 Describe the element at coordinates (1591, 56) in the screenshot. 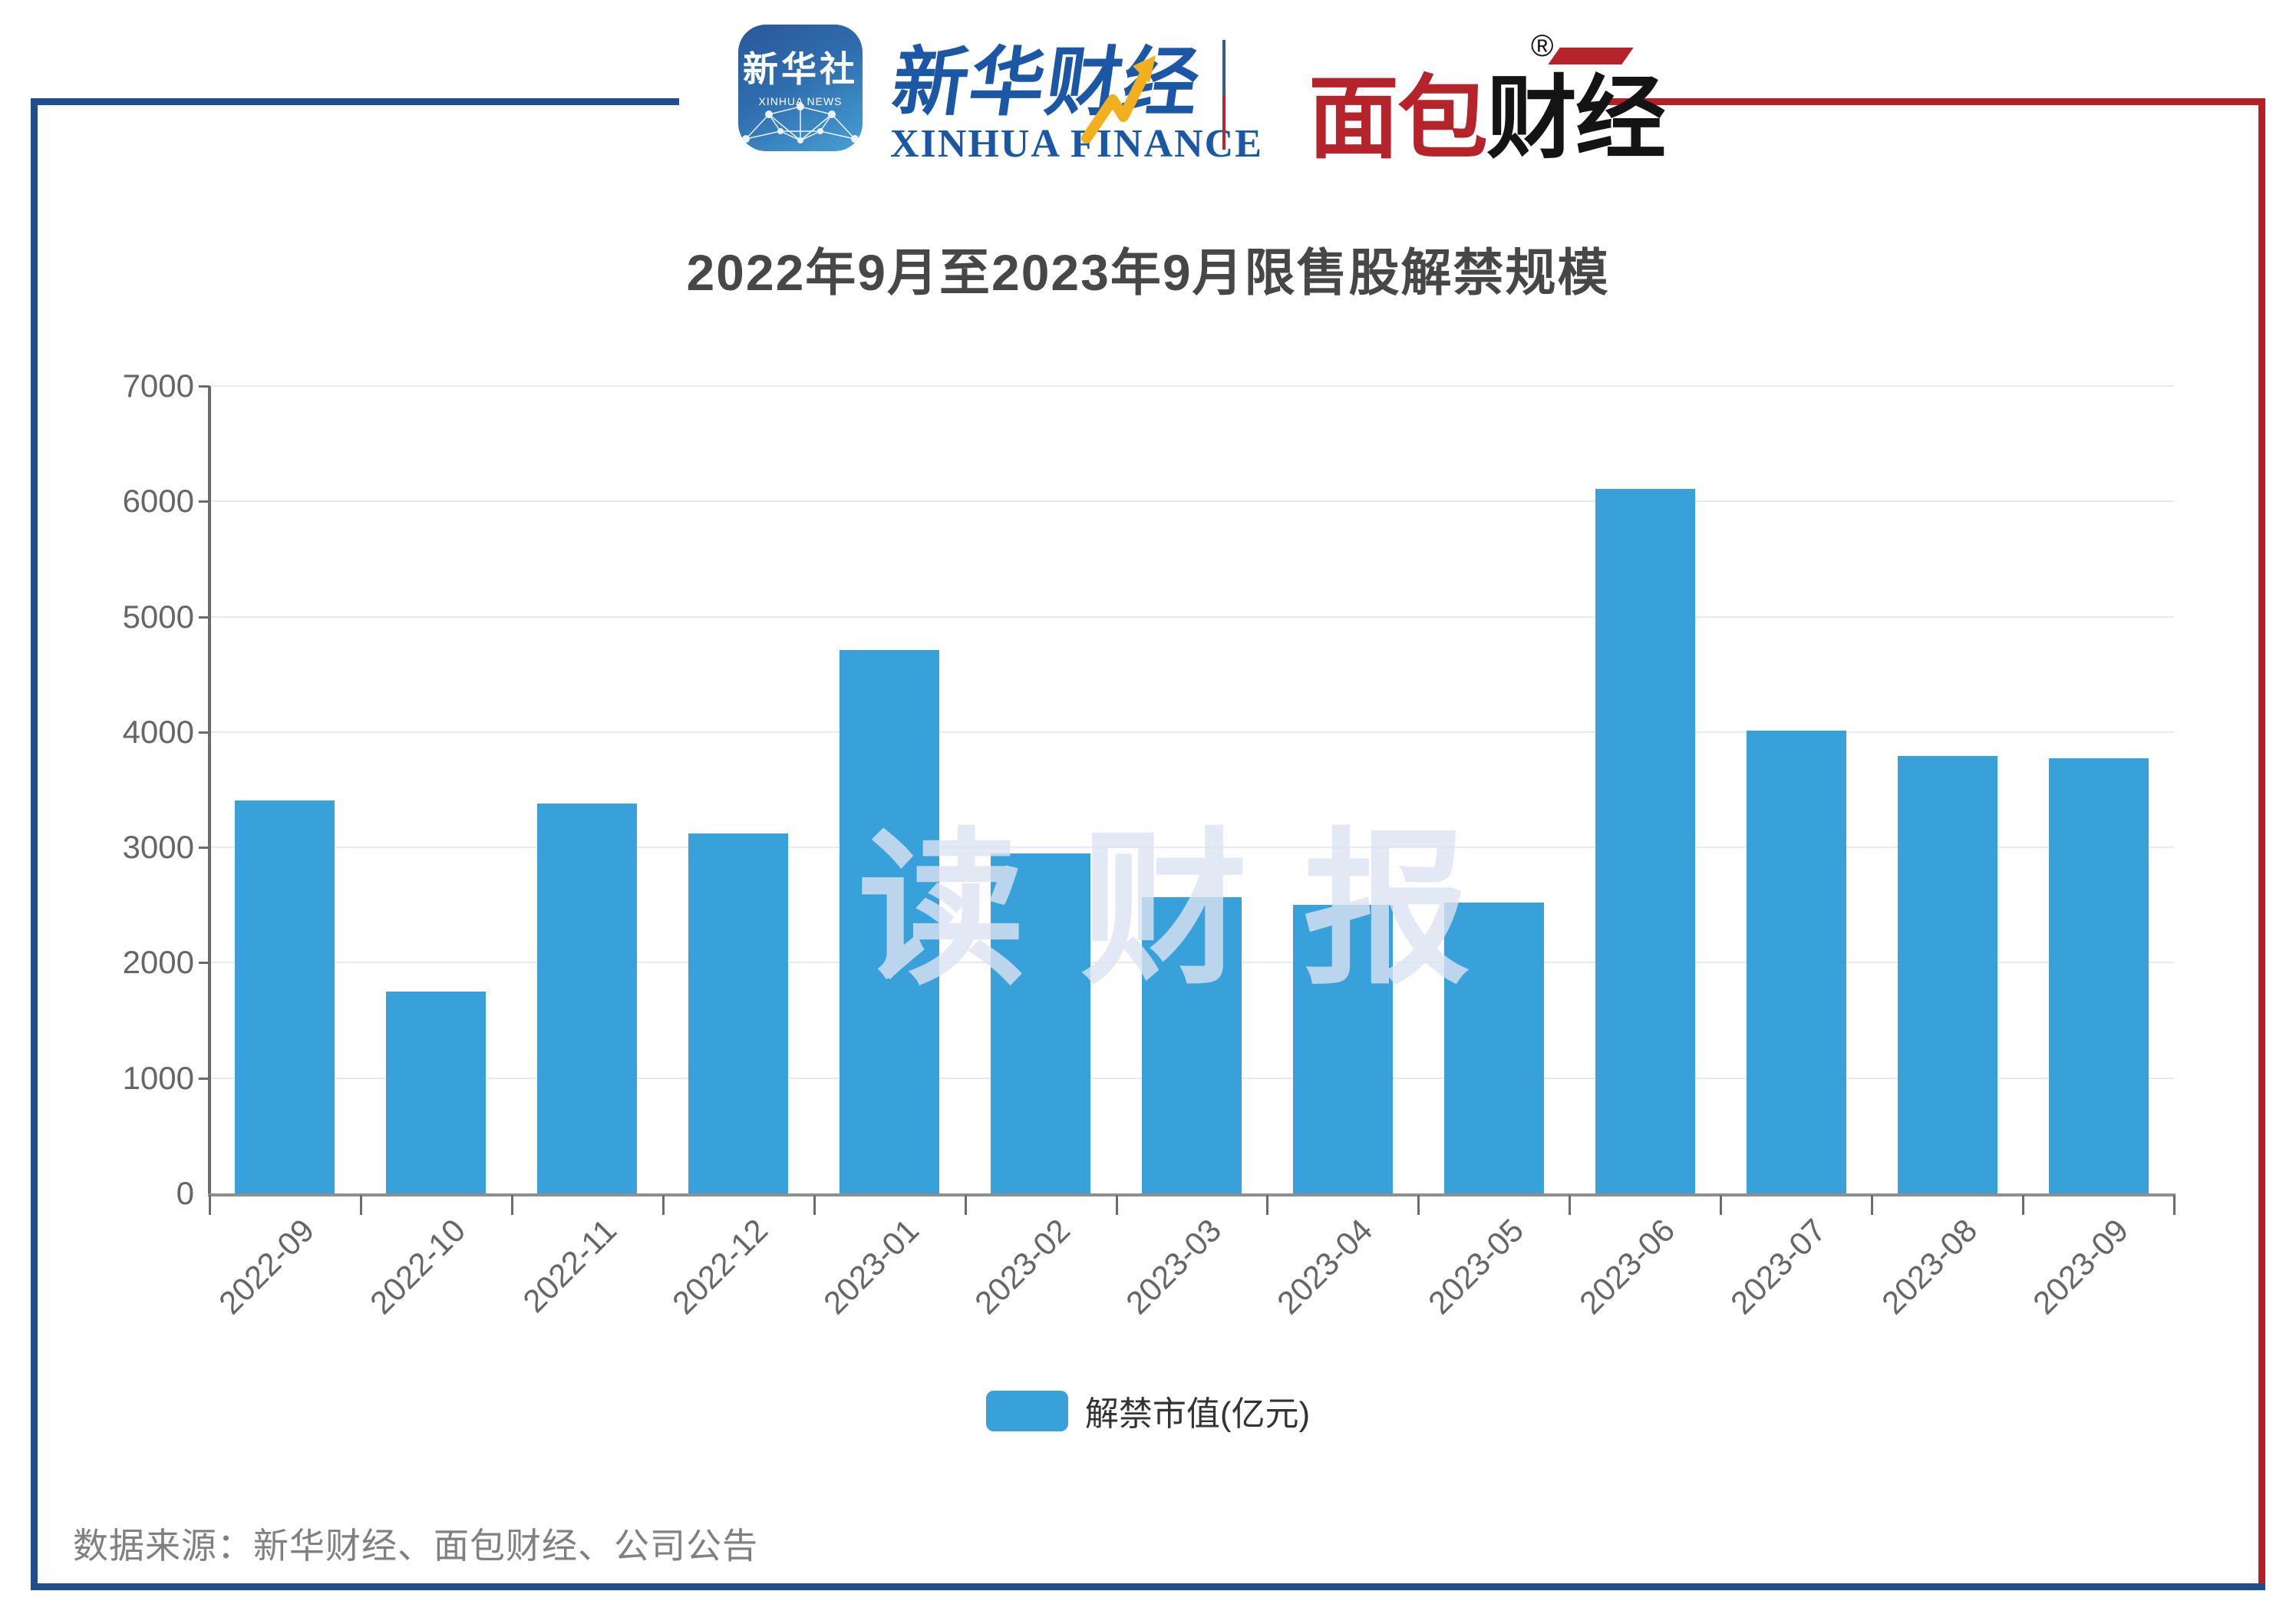

I see `mianbao-logo-accent-stroke` at that location.